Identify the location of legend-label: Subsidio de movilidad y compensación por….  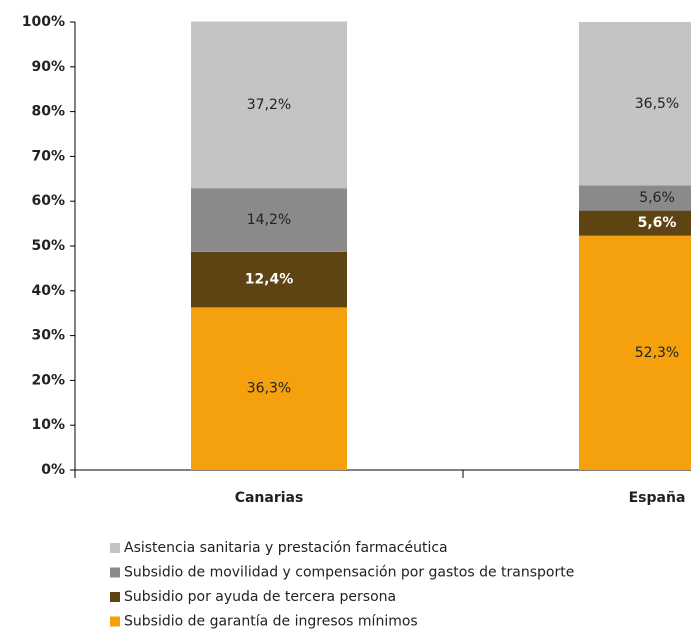
(349, 573).